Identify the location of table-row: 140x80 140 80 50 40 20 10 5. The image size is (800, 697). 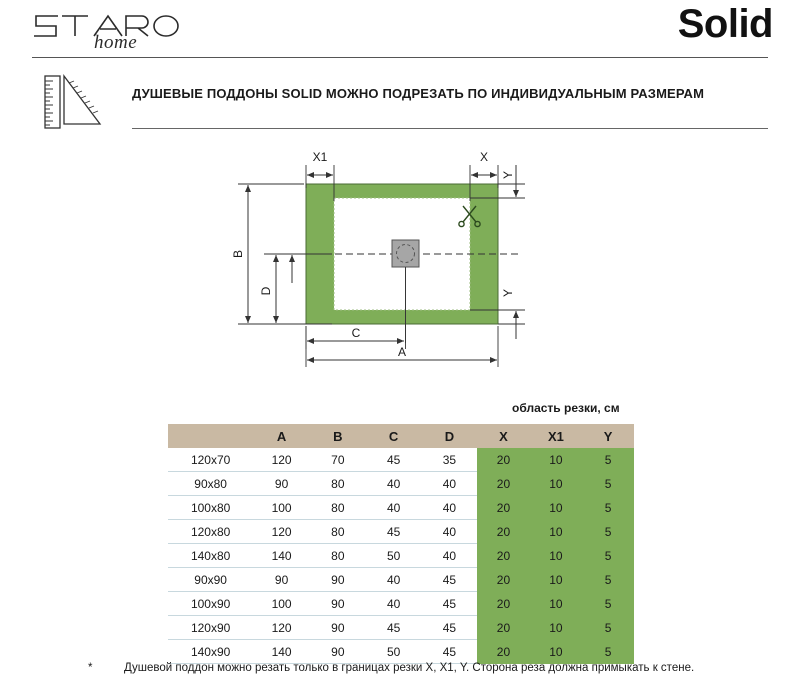
(401, 555).